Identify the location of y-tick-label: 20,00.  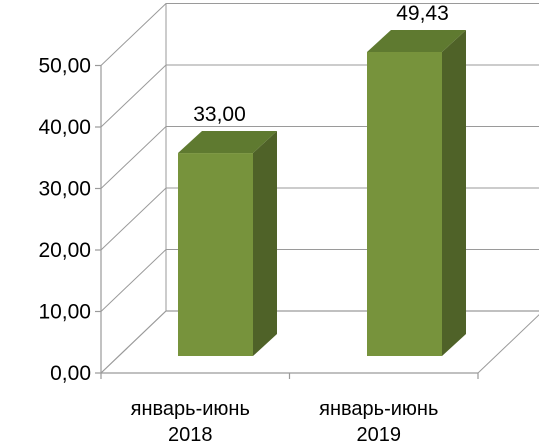
(64, 250).